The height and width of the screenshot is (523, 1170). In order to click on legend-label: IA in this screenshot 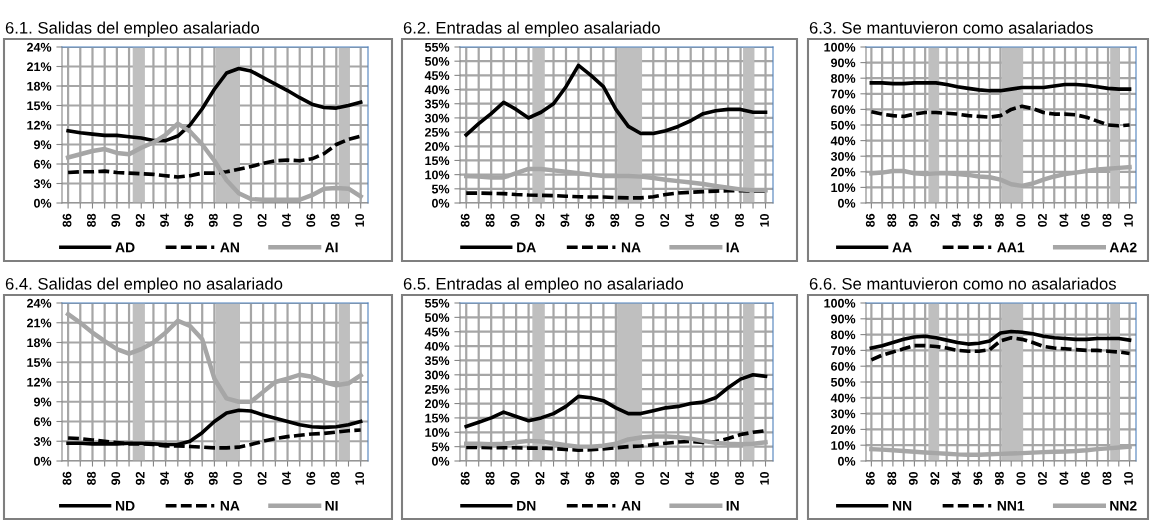, I will do `click(733, 247)`.